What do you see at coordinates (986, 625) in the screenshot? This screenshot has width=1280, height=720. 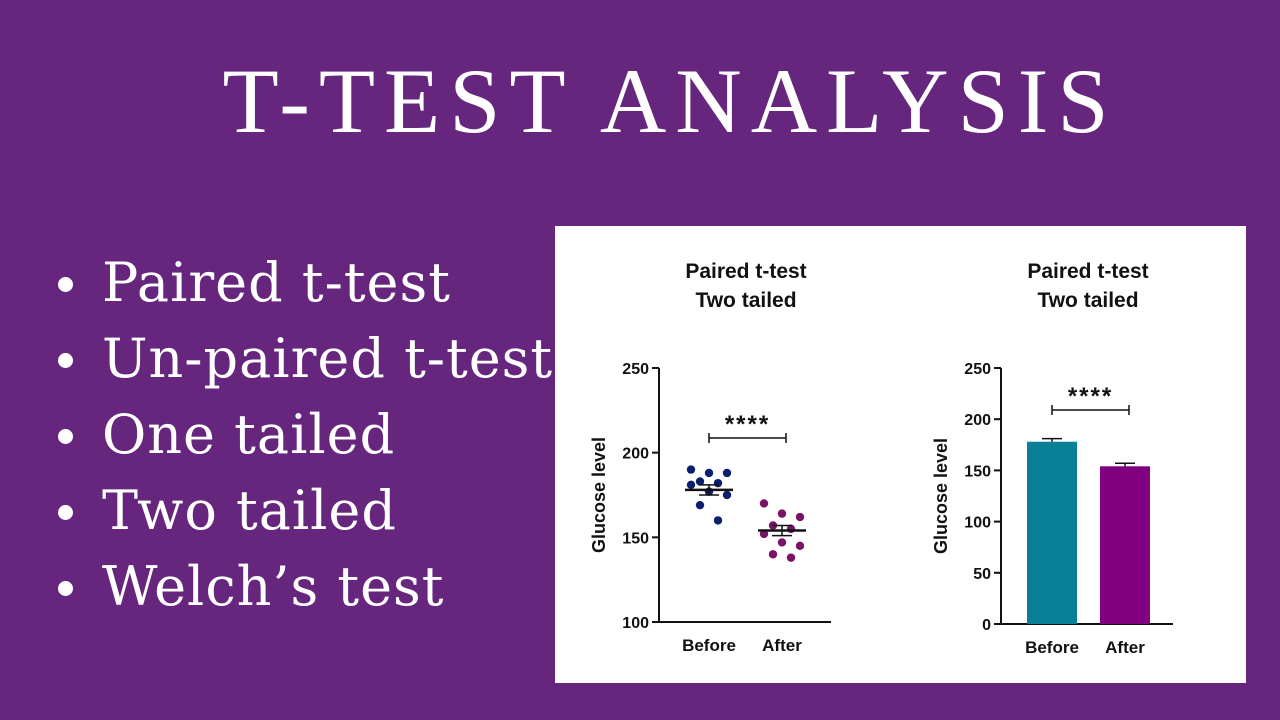 I see `y-tick-label: 0` at bounding box center [986, 625].